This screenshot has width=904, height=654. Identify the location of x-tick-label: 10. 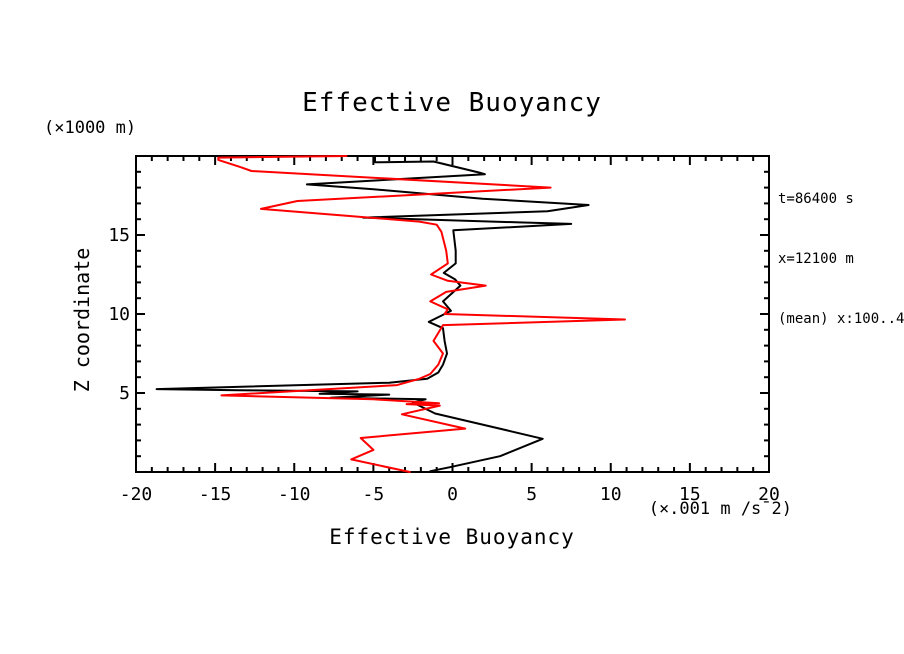
(611, 494).